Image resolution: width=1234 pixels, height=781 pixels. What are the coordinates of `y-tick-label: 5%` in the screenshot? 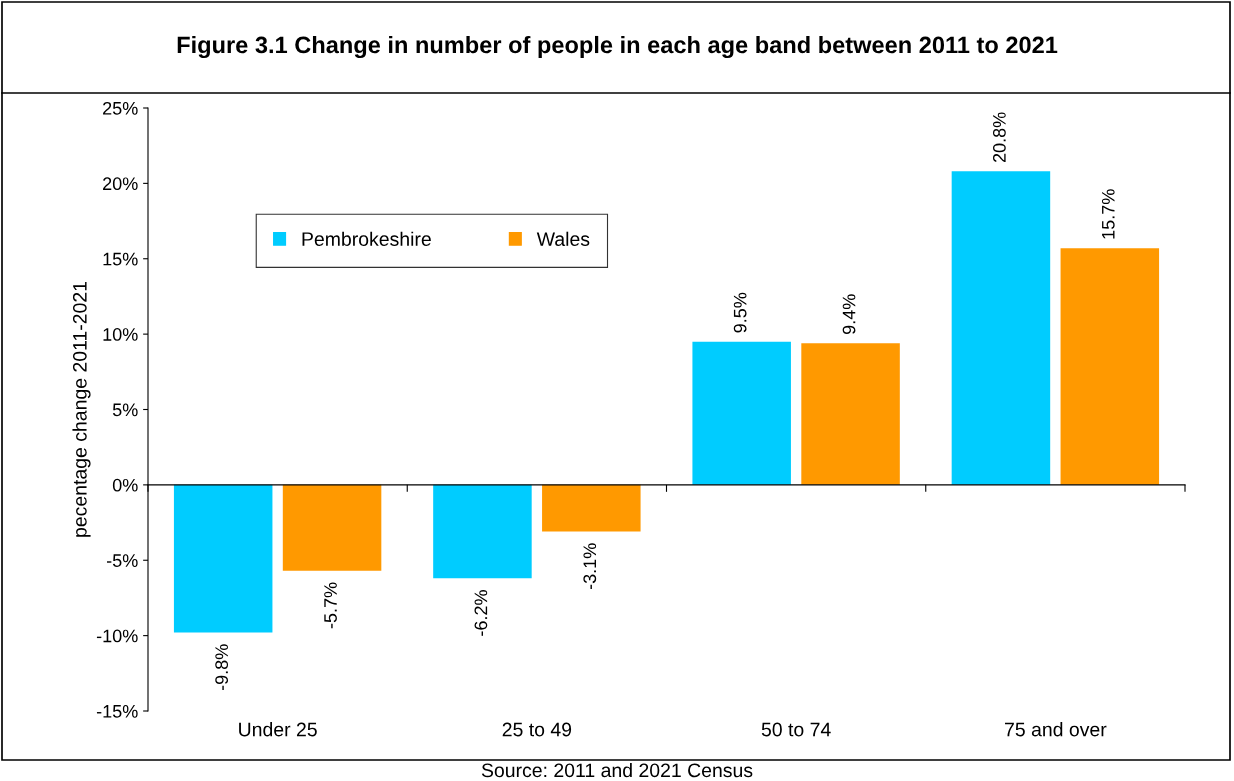 It's located at (125, 410).